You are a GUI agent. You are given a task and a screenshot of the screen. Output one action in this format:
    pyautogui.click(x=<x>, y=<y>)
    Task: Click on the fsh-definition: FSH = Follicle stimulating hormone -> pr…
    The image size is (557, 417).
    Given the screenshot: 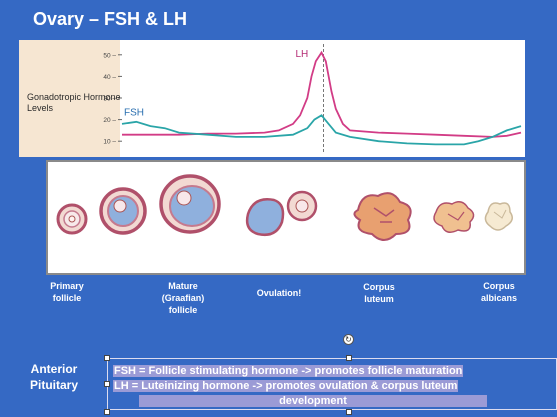 What is the action you would take?
    pyautogui.click(x=288, y=371)
    